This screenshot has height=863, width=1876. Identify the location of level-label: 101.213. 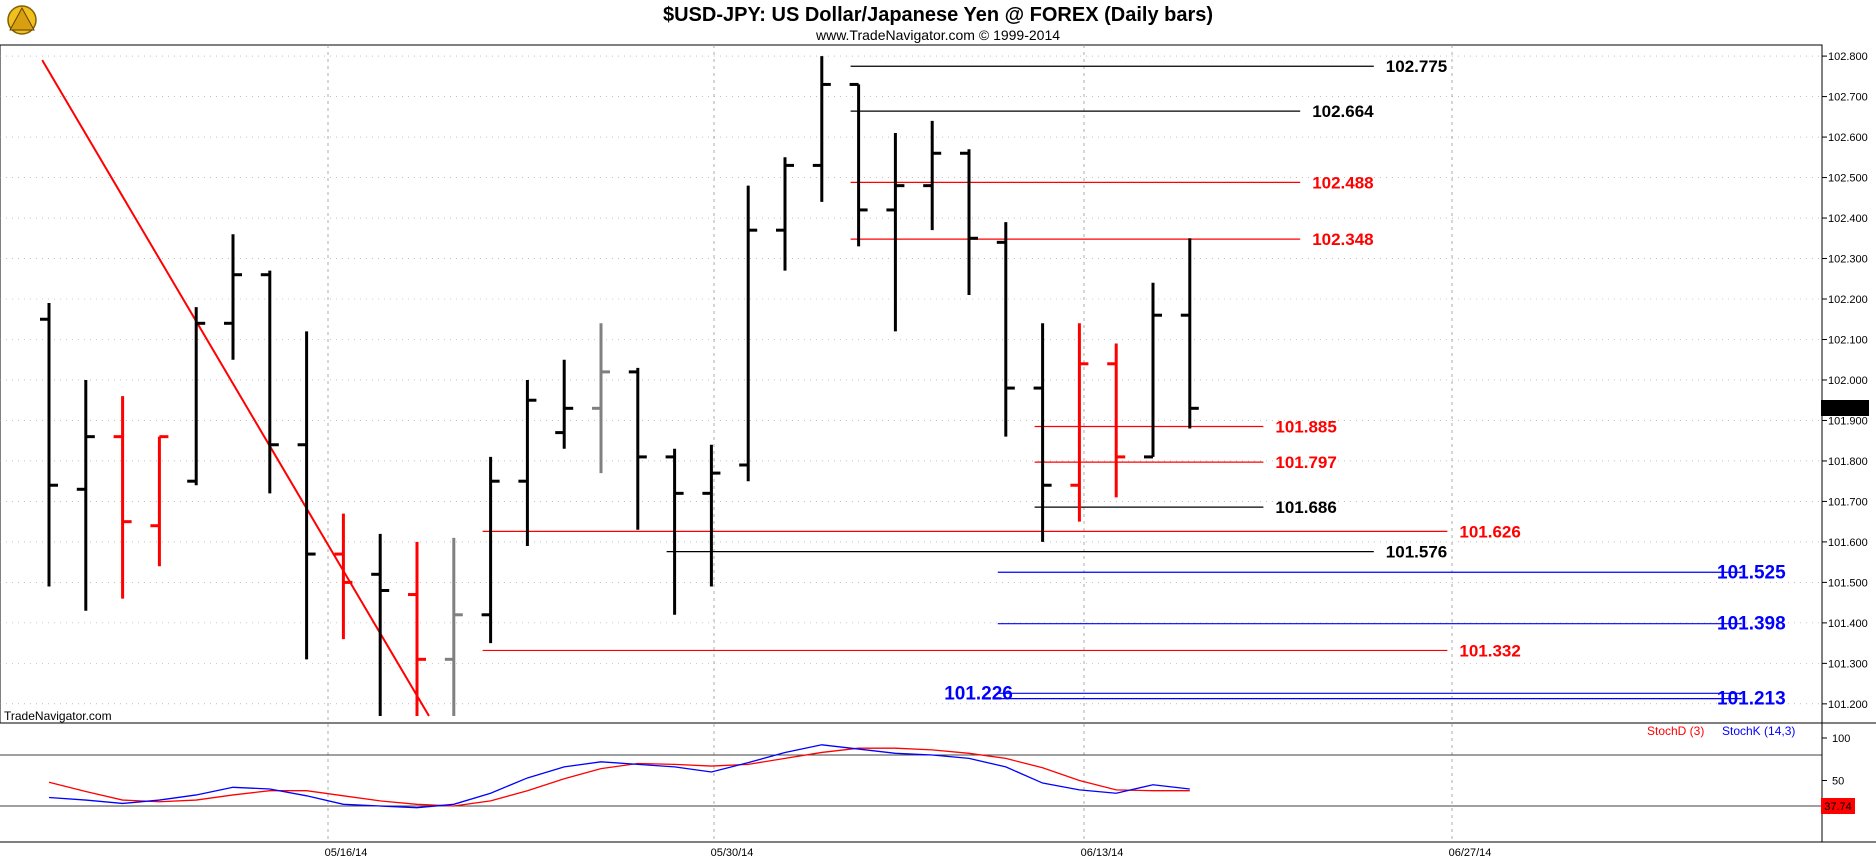
(1751, 699).